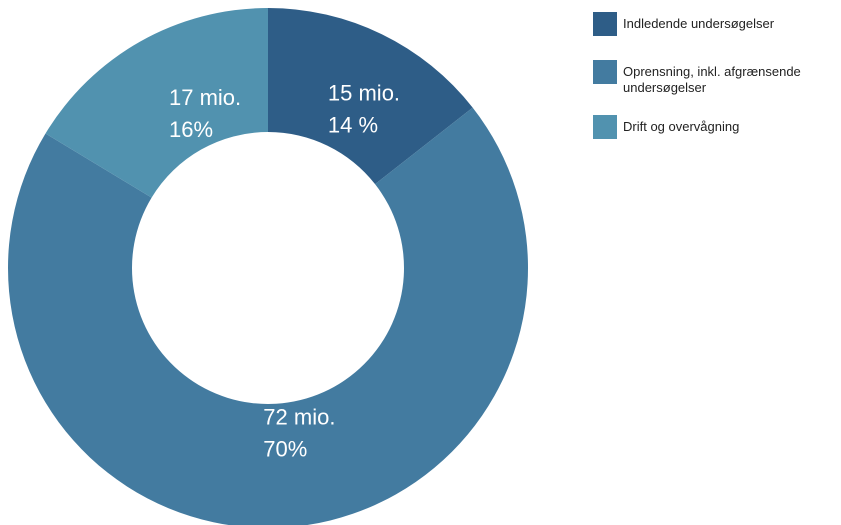  I want to click on legend-label: Drift og overvågning, so click(681, 126).